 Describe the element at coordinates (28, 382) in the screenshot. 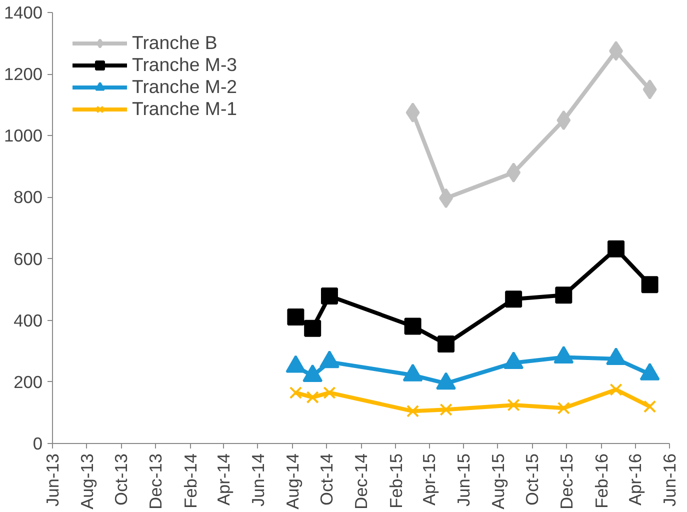

I see `y-tick-label: 200` at that location.